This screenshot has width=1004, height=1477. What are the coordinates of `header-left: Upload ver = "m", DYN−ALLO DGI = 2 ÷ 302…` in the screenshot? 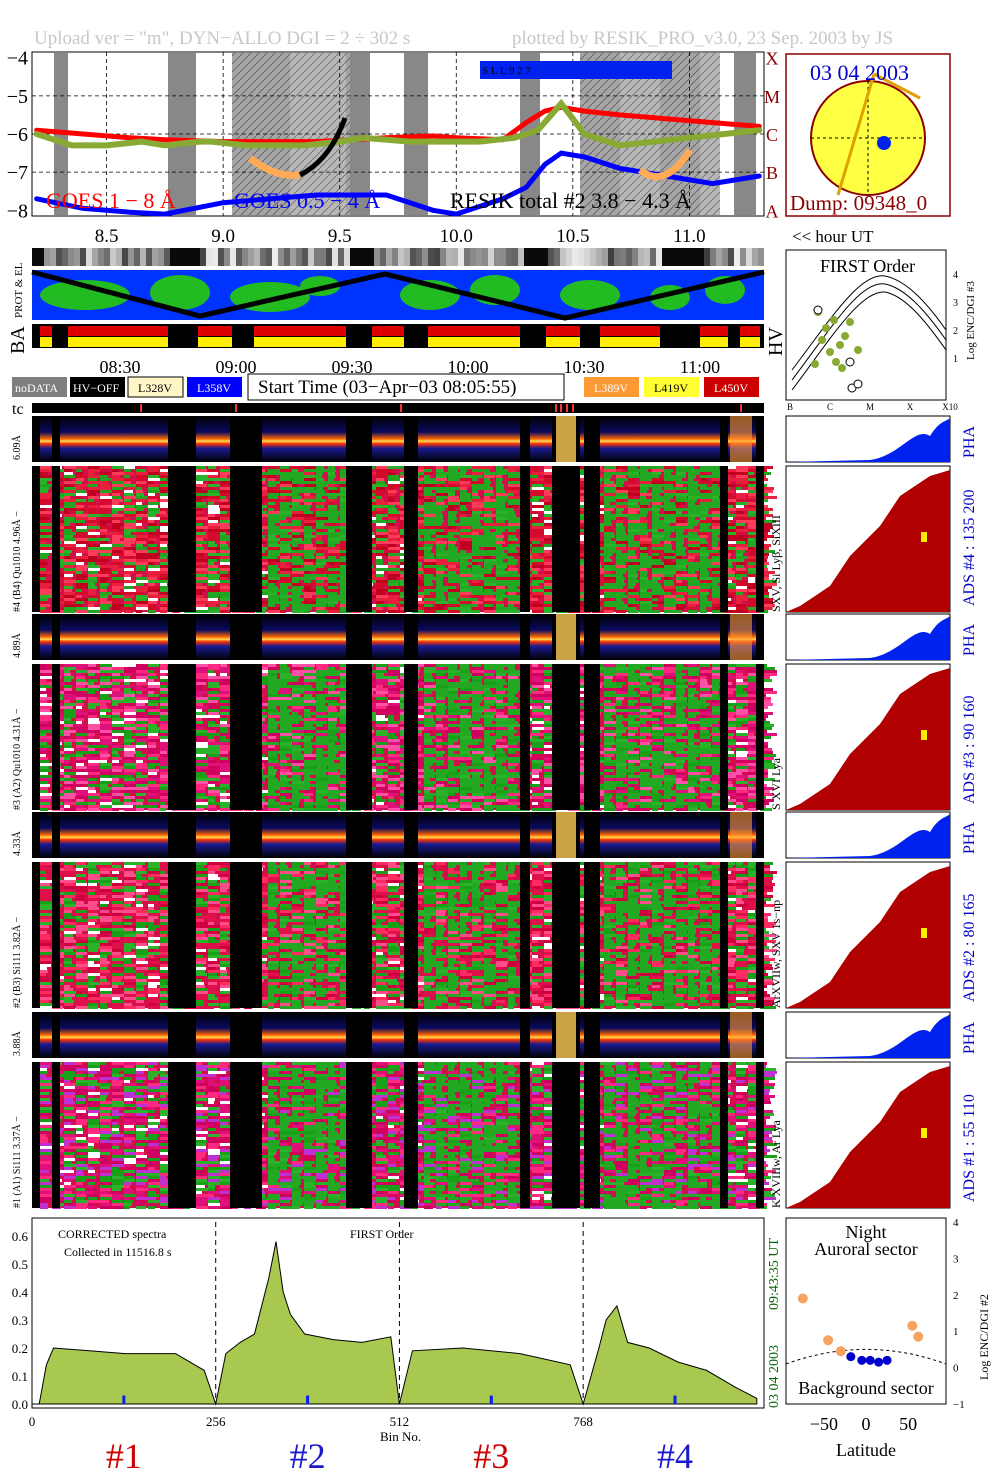 It's located at (222, 38).